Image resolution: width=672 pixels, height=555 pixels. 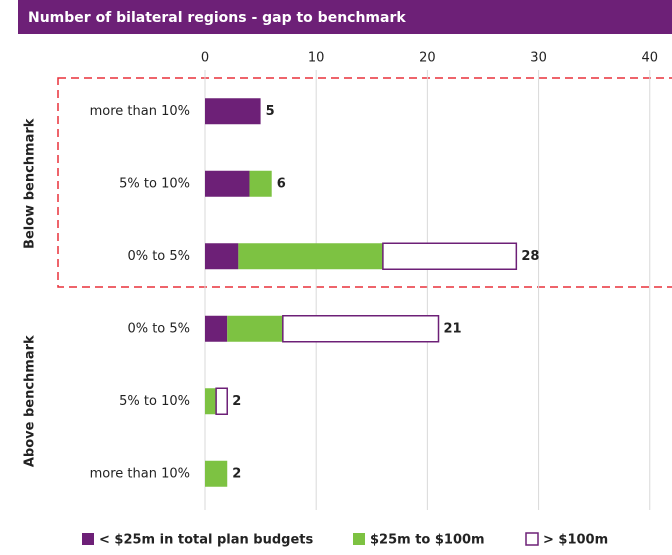 I want to click on x-tick-label: 0, so click(x=205, y=58).